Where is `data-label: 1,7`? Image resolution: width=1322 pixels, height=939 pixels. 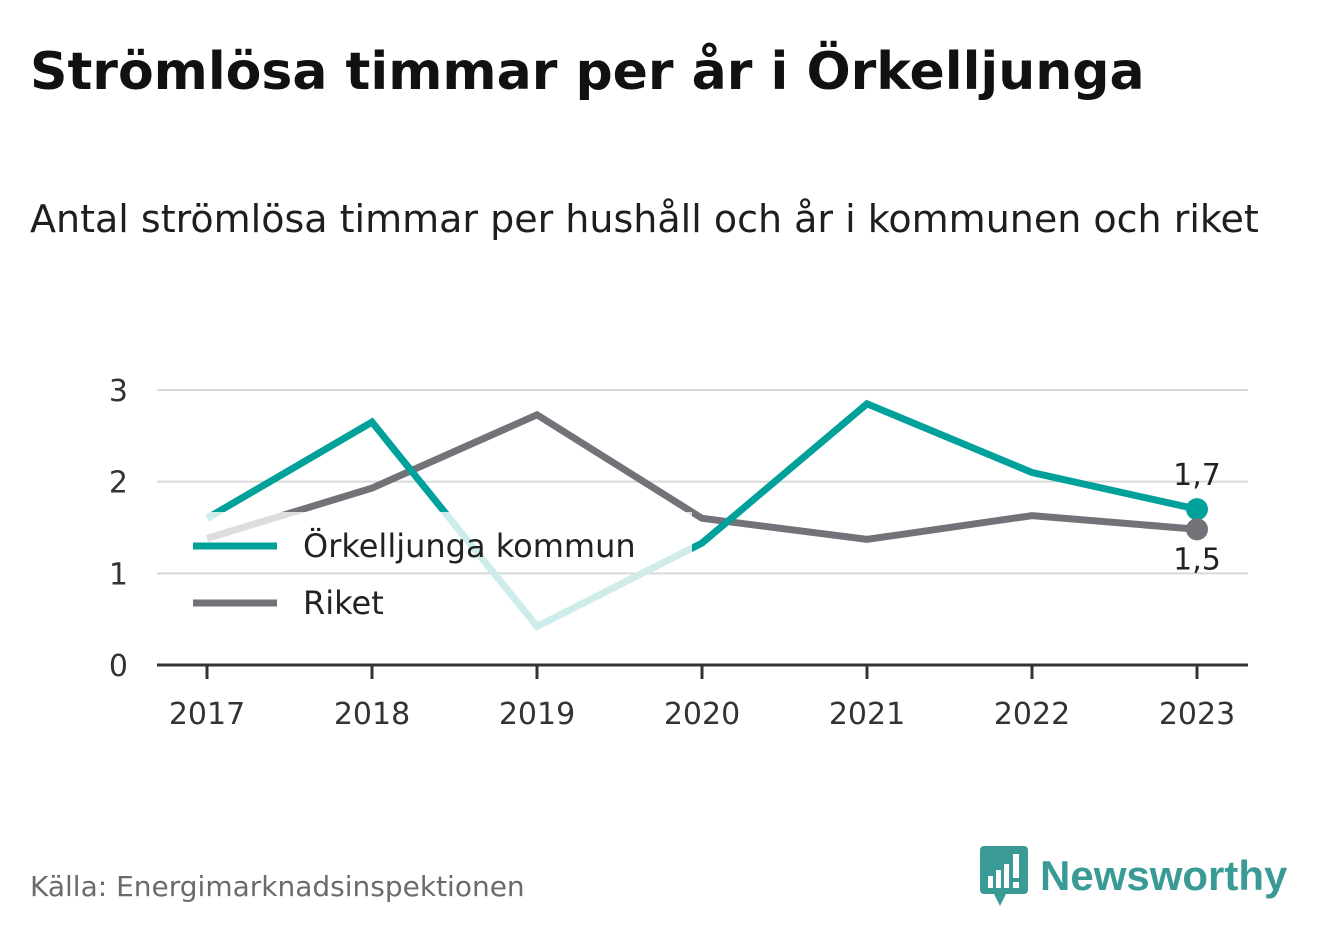 data-label: 1,7 is located at coordinates (1197, 475).